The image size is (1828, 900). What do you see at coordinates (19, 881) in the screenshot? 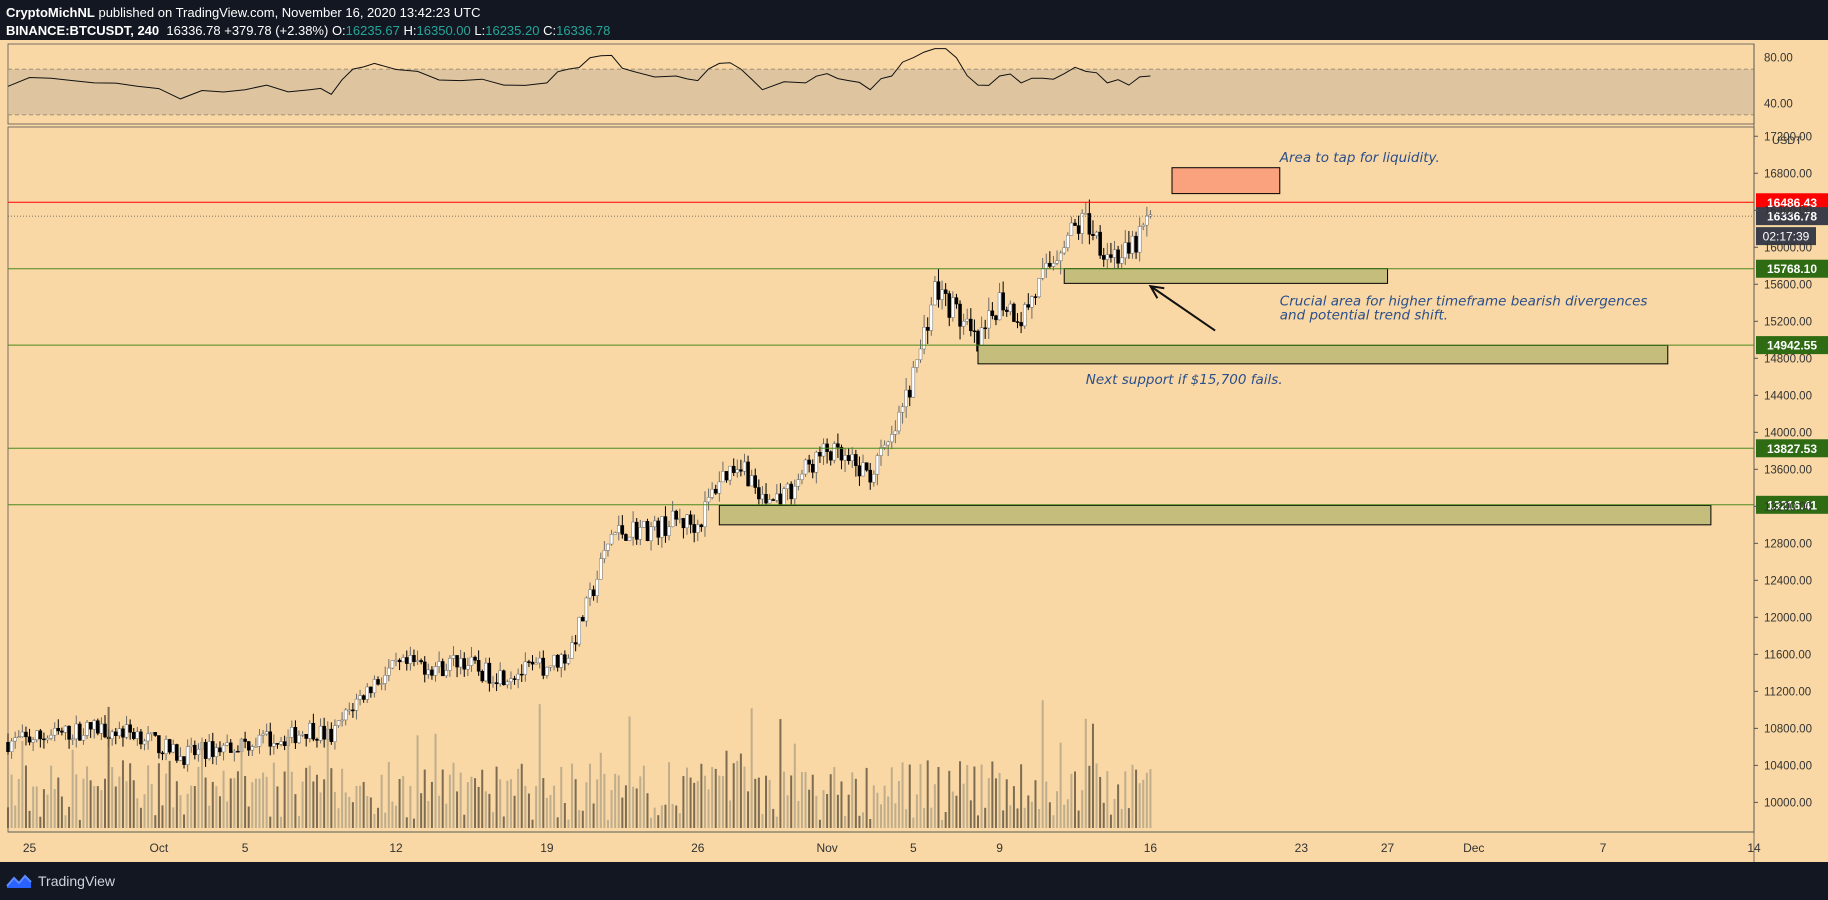
I see `tradingview-logo-icon` at bounding box center [19, 881].